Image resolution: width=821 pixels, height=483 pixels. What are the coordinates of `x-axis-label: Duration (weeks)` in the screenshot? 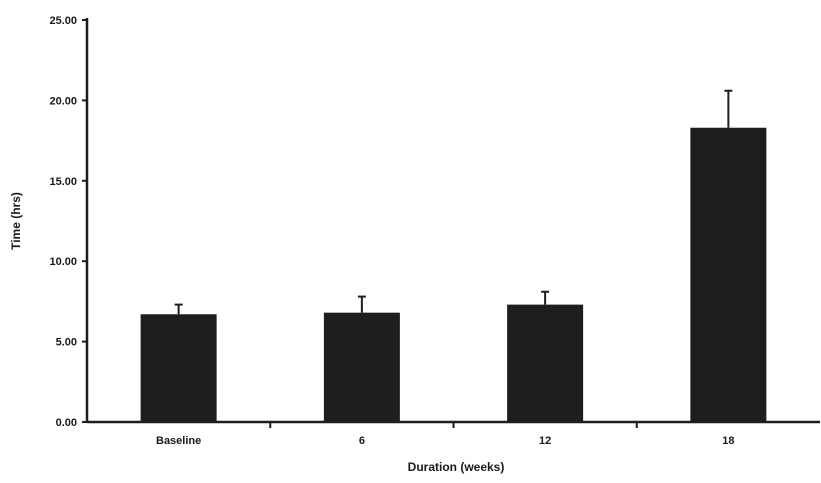 It's located at (456, 467).